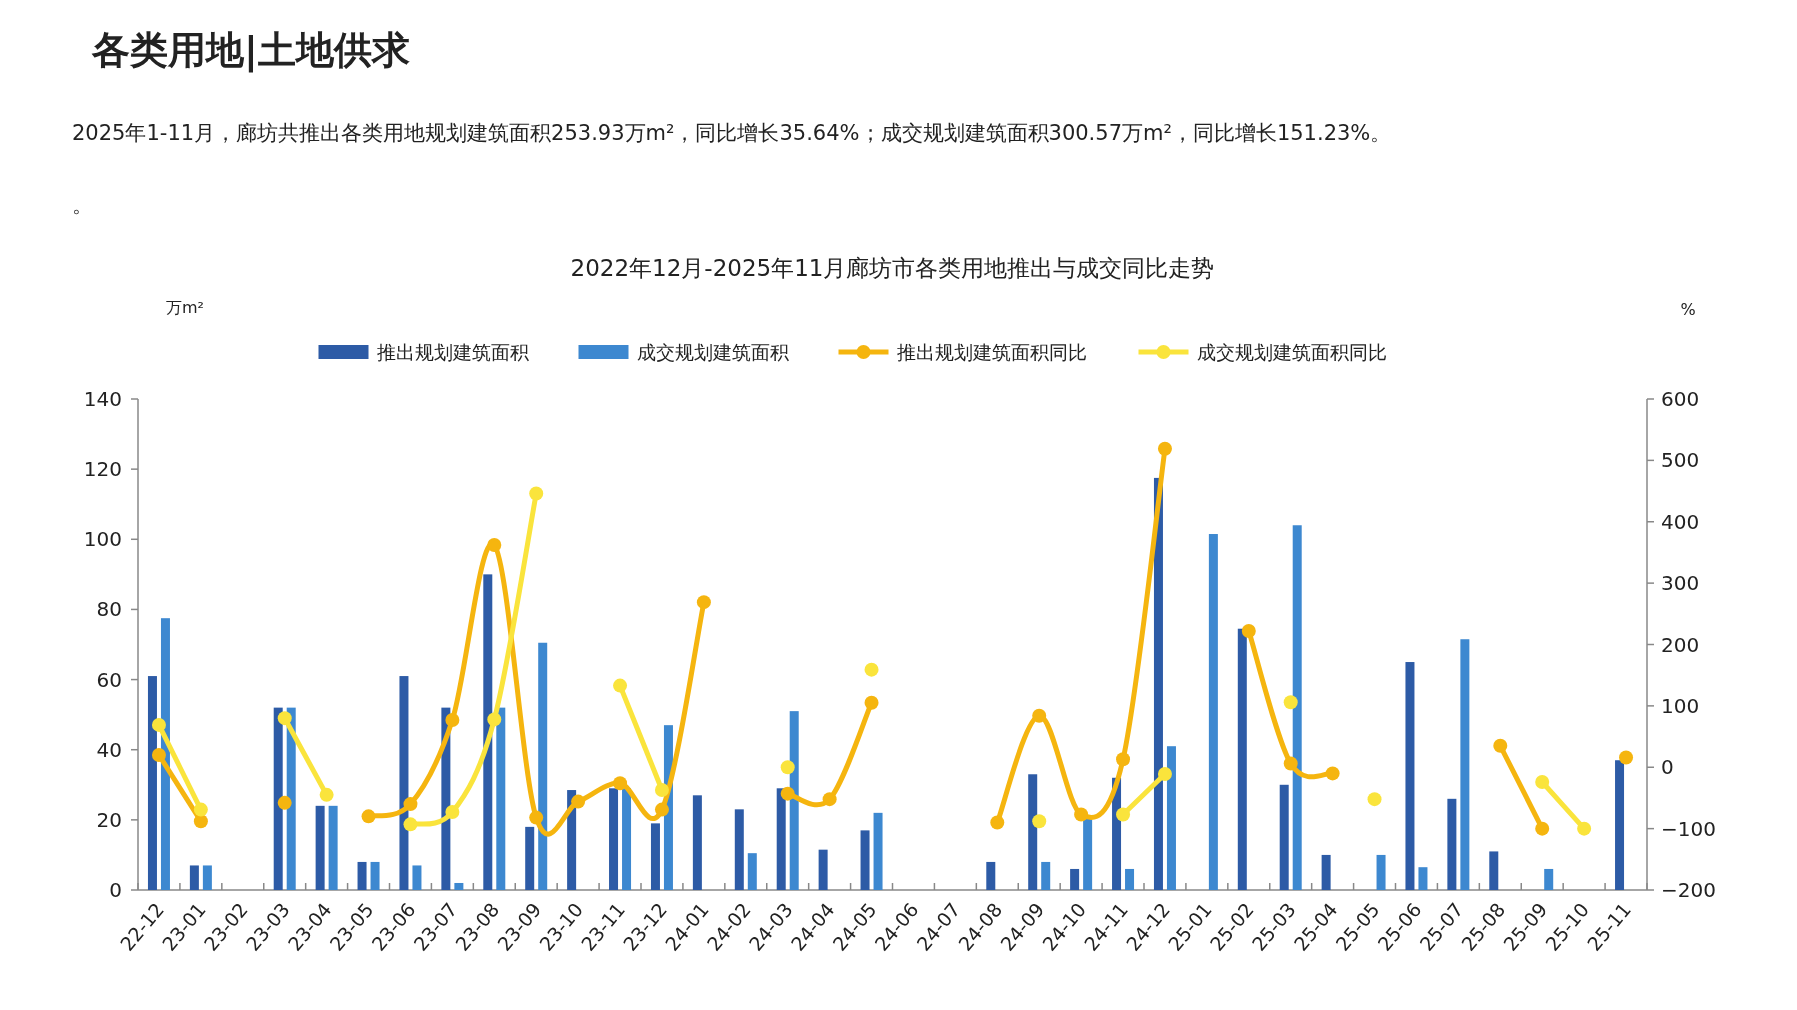  What do you see at coordinates (109, 609) in the screenshot?
I see `y-tick-label: 80` at bounding box center [109, 609].